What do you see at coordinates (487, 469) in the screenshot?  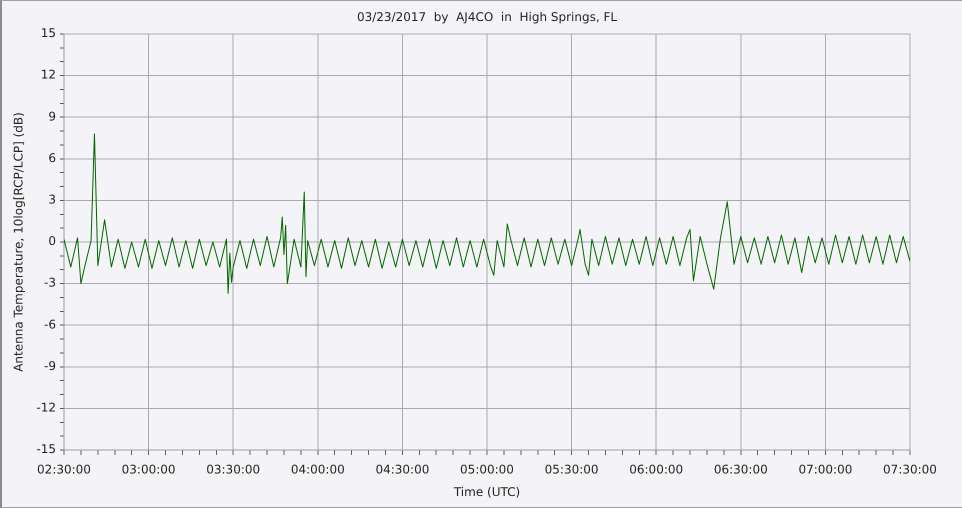 I see `x-tick-label: 05:00:00` at bounding box center [487, 469].